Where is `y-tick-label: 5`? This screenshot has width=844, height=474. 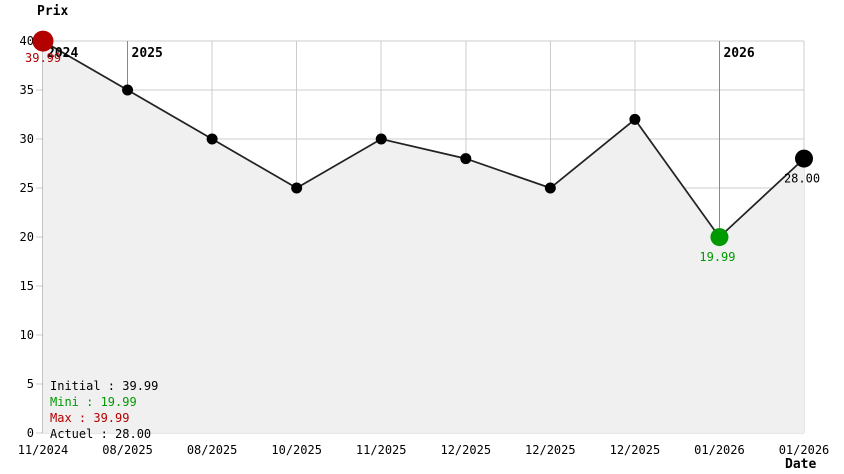
y-tick-label: 5 is located at coordinates (30, 384).